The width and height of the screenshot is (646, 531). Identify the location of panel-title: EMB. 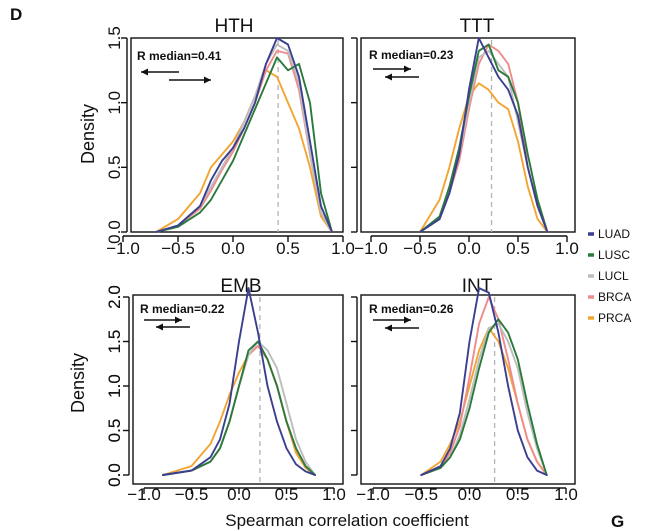
(240, 286).